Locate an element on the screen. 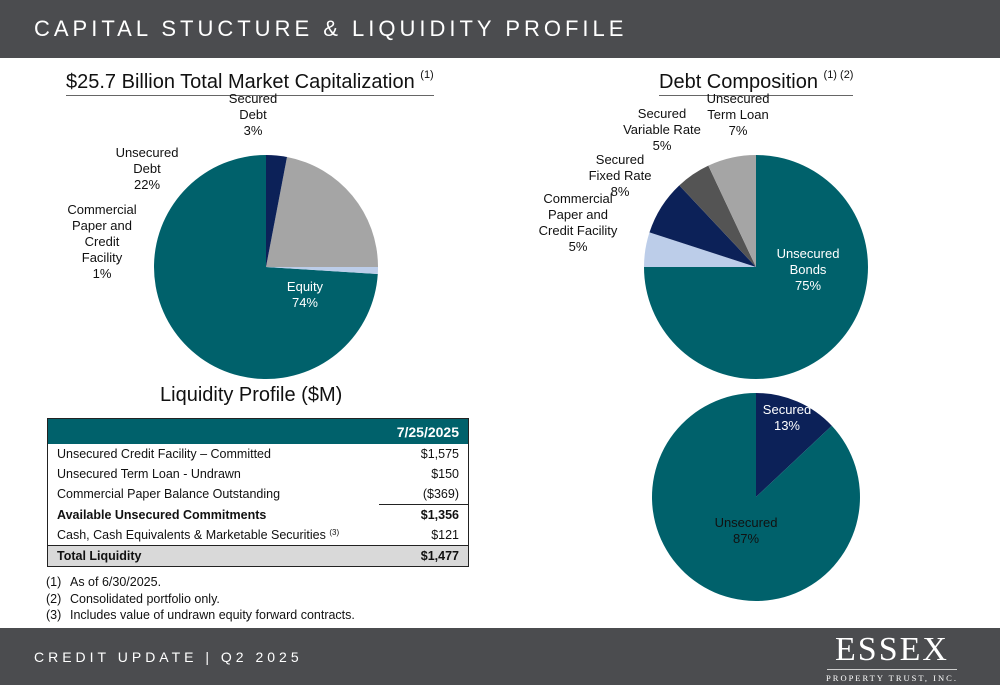 This screenshot has height=685, width=1000. logo-wordmark: ESSEX is located at coordinates (892, 649).